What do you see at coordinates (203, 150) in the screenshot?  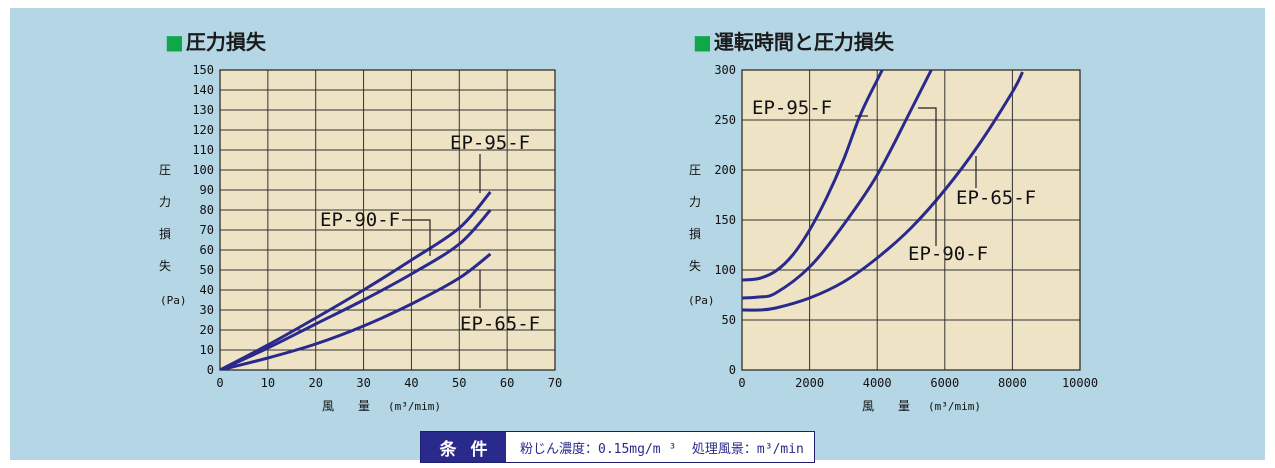 I see `y-tick-label: 110` at bounding box center [203, 150].